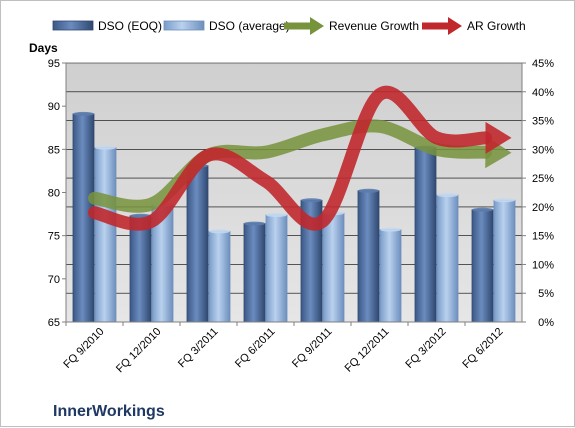 The height and width of the screenshot is (428, 575). Describe the element at coordinates (482, 348) in the screenshot. I see `x-tick-label: FQ 6/2012` at that location.